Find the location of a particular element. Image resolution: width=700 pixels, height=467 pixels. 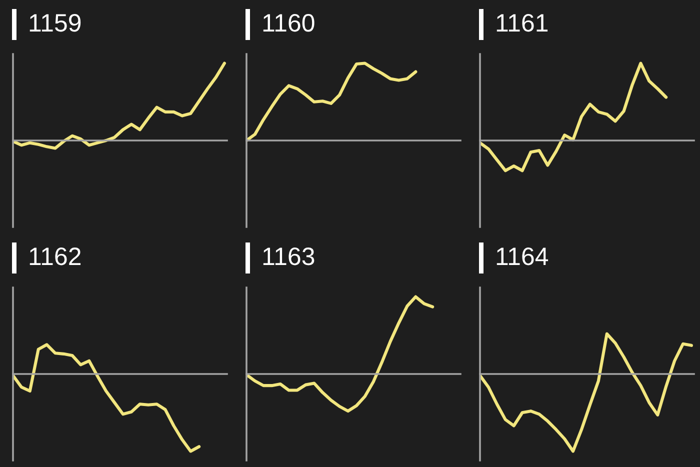

chart-title: 1164 is located at coordinates (522, 257).